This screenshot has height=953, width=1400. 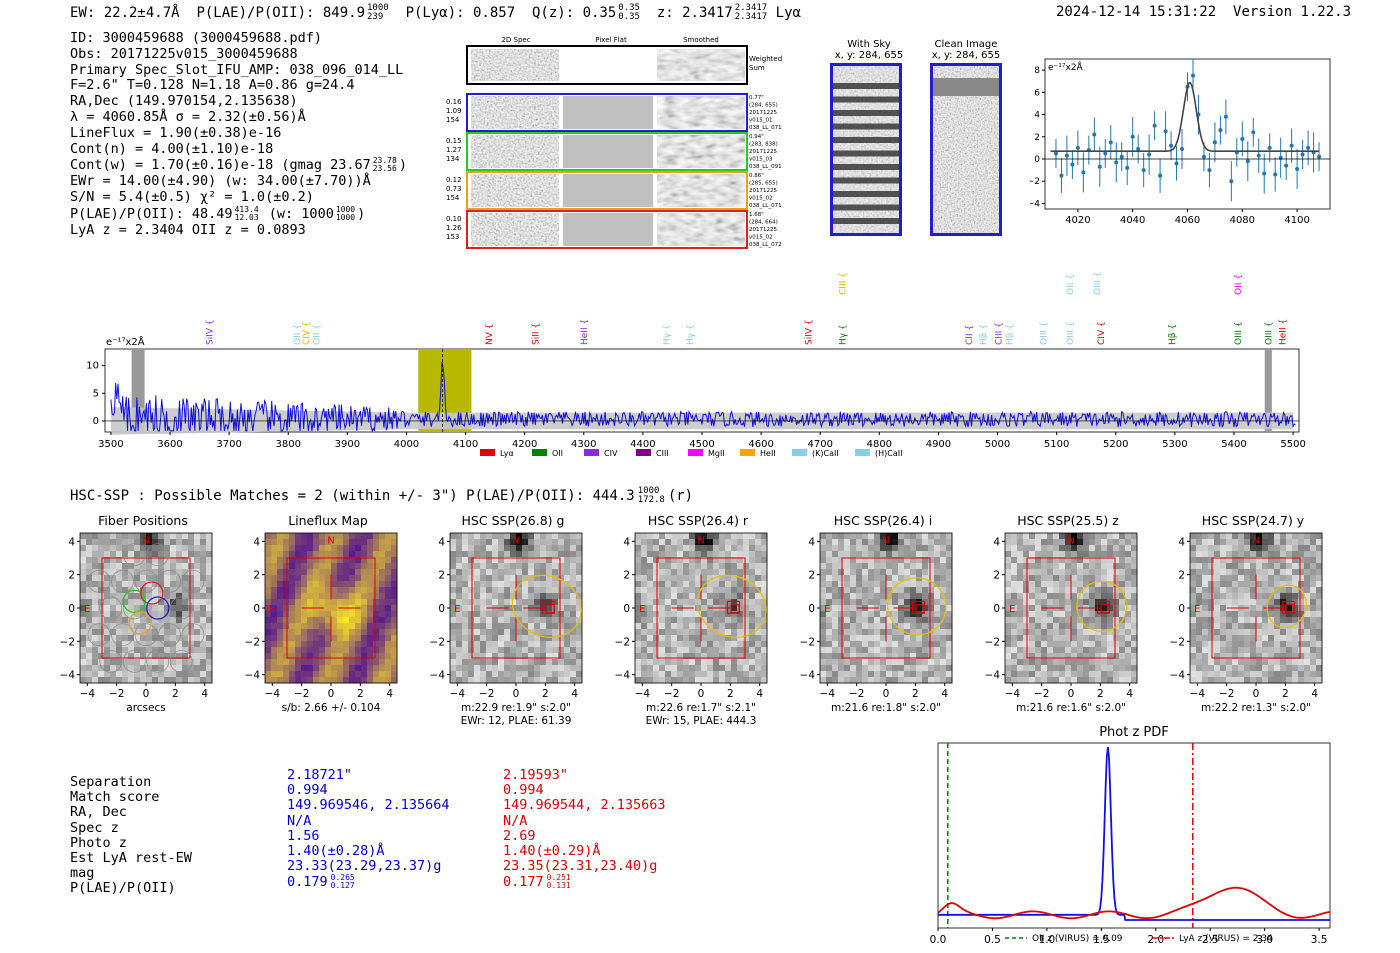 I want to click on fit-xtick: 4100, so click(x=1296, y=220).